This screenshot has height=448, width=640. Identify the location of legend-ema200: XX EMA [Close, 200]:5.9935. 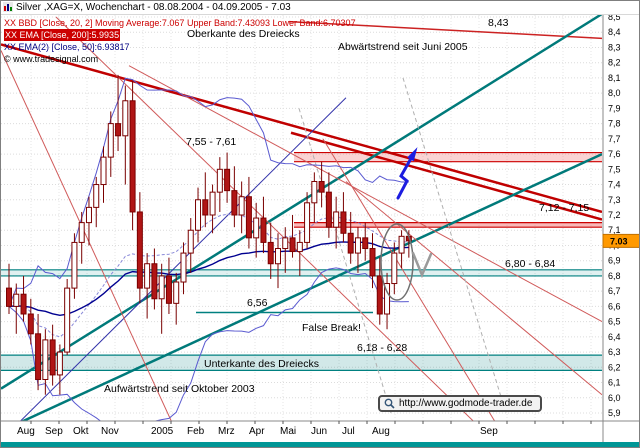
(62, 35).